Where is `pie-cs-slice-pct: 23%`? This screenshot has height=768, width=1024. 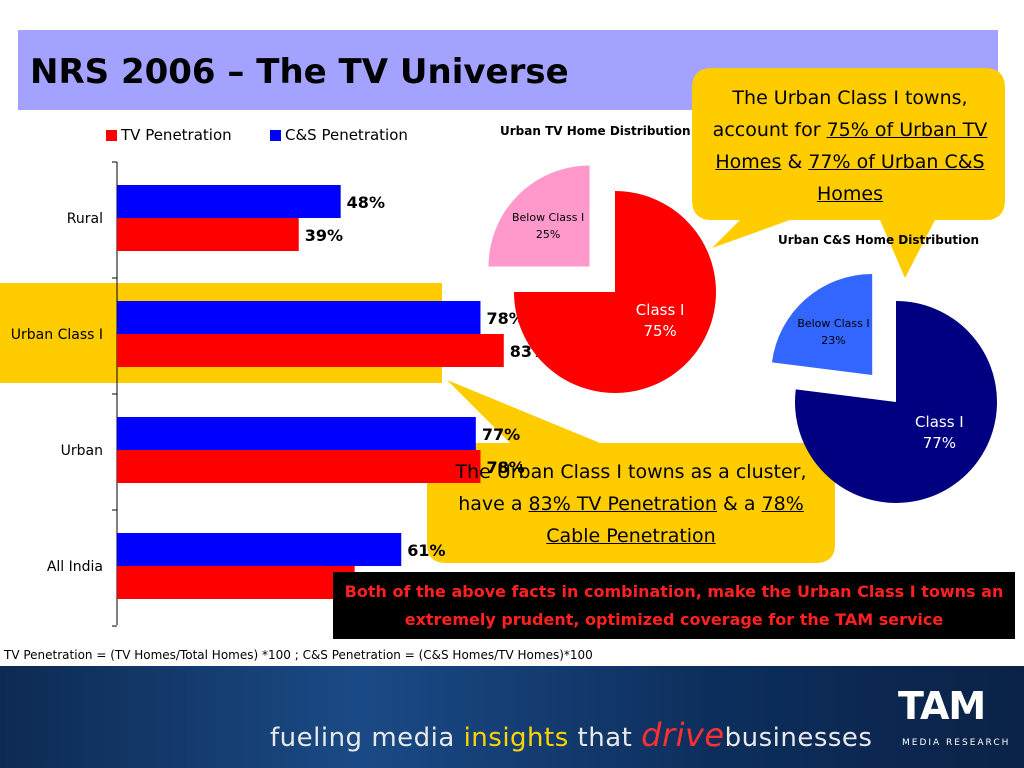
pie-cs-slice-pct: 23% is located at coordinates (833, 340).